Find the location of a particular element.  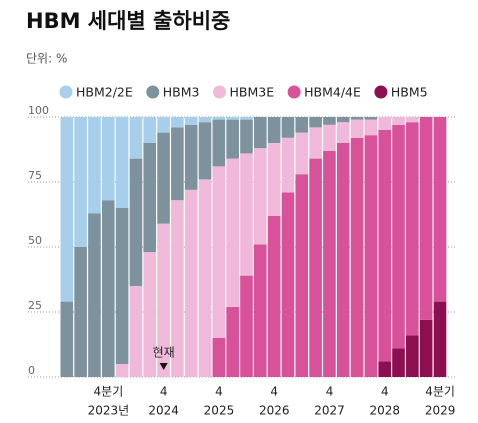

annotation-arrow is located at coordinates (163, 366).